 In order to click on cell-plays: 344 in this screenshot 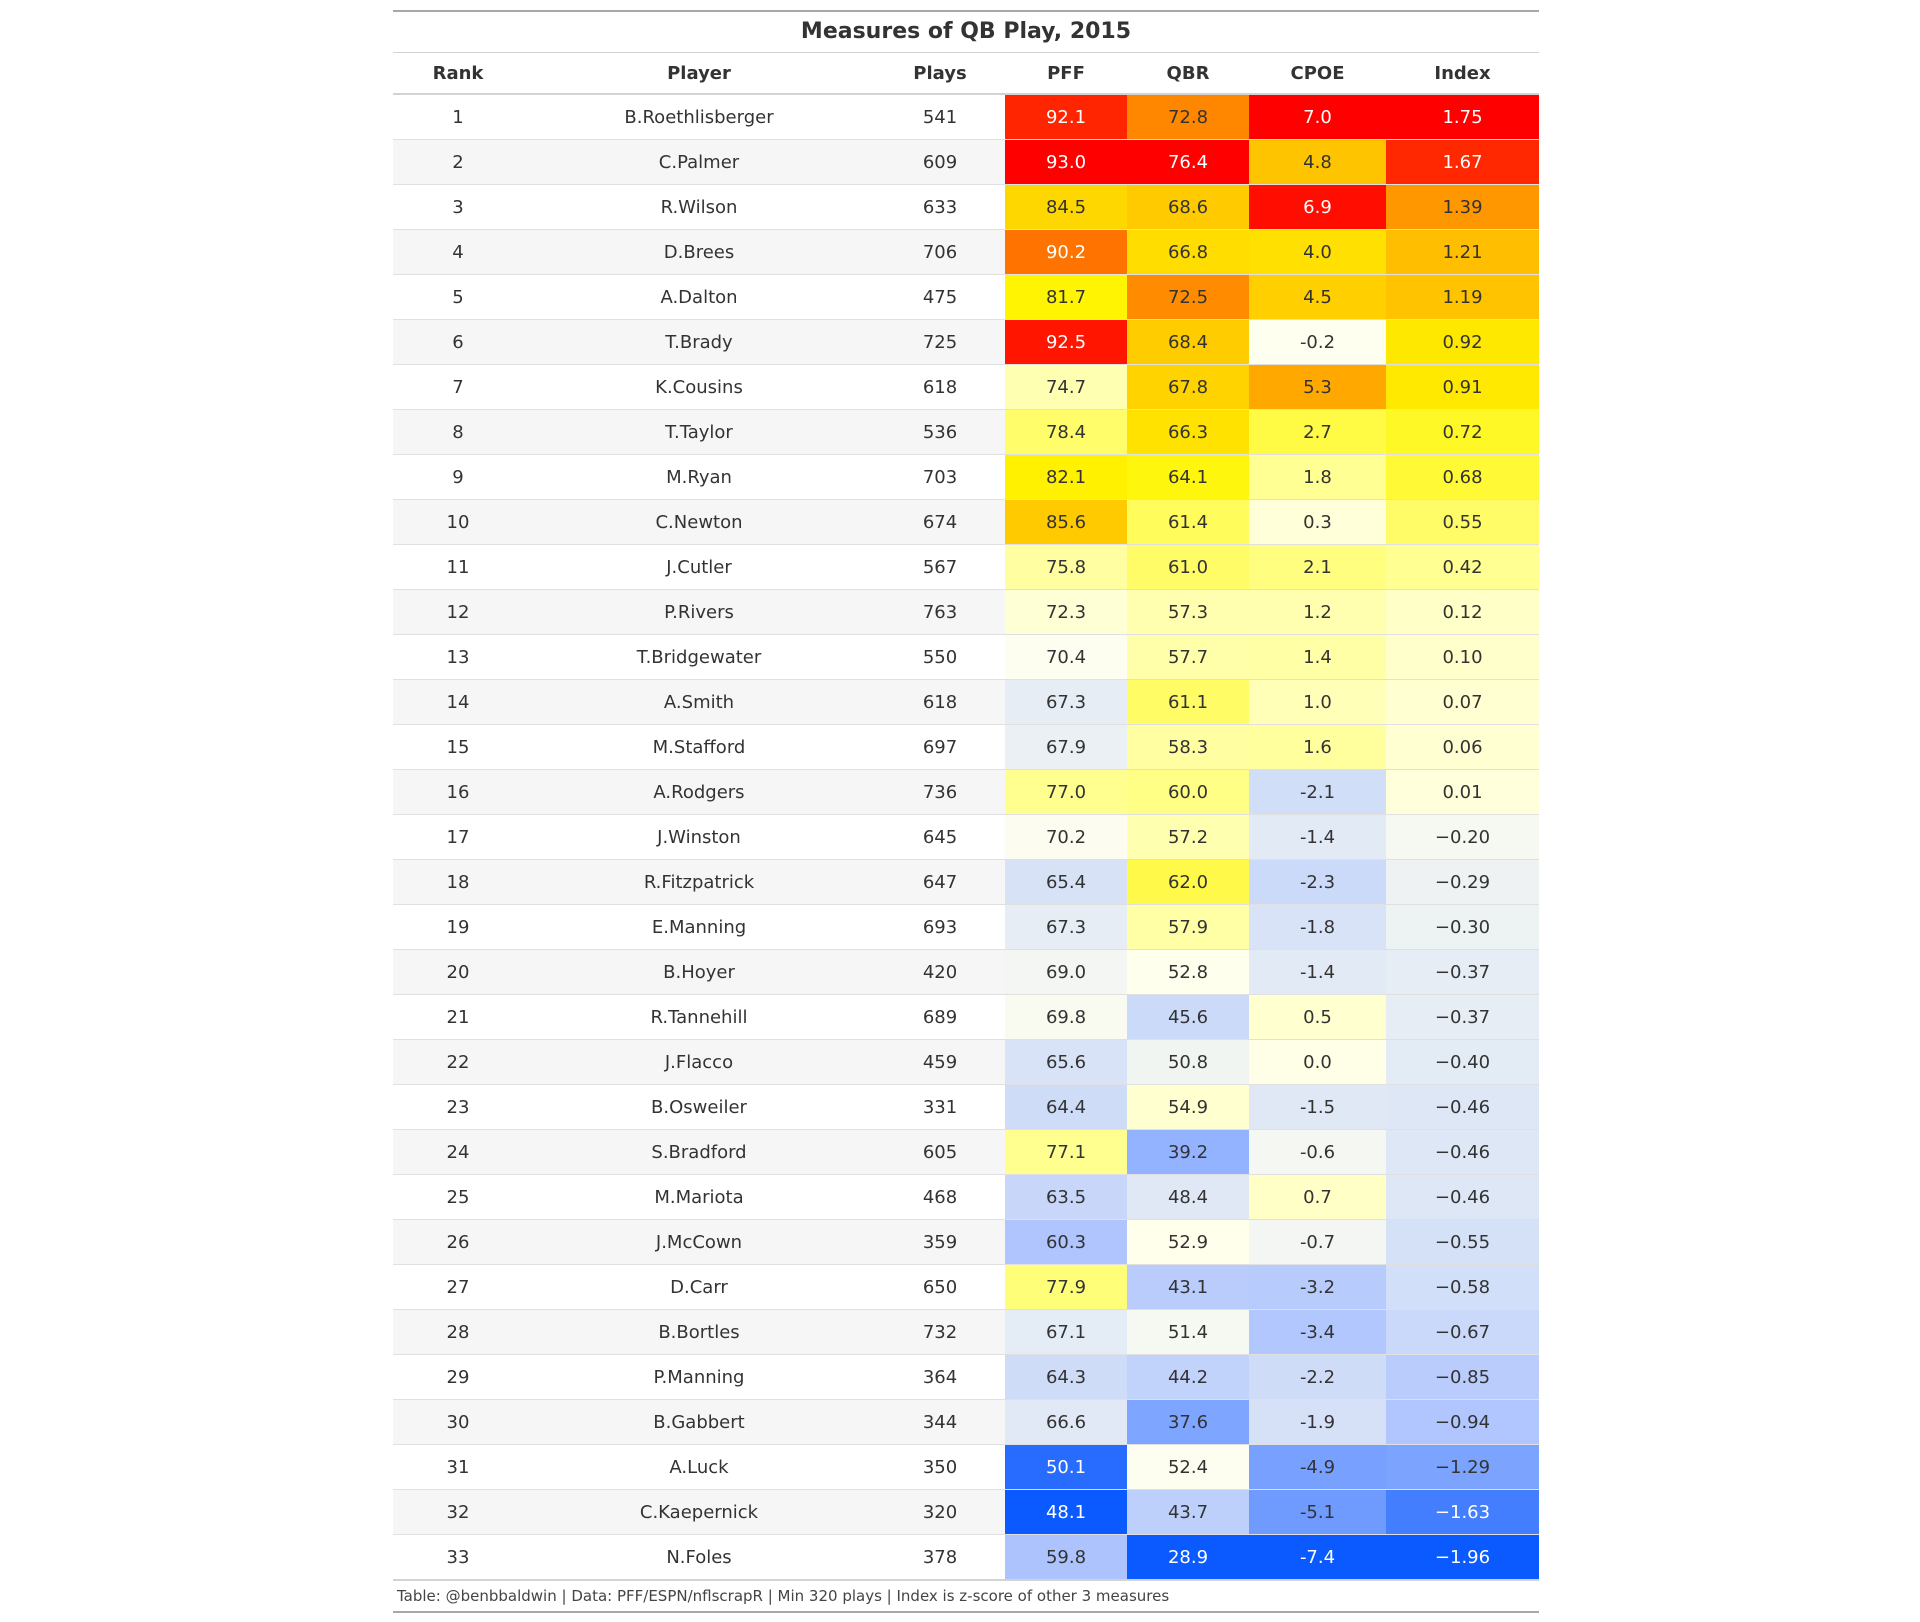, I will do `click(940, 1422)`.